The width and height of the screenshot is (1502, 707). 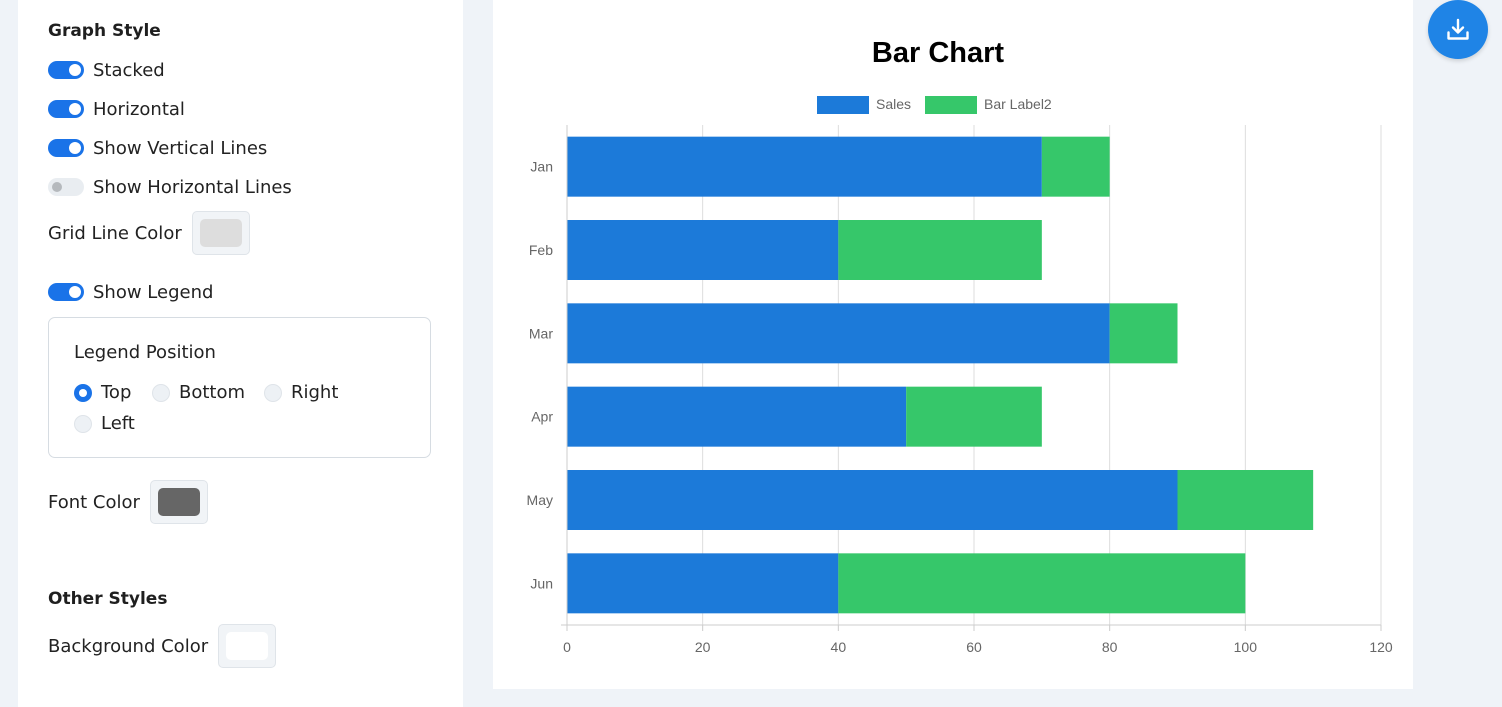 What do you see at coordinates (315, 392) in the screenshot?
I see `radio-label-right: Right` at bounding box center [315, 392].